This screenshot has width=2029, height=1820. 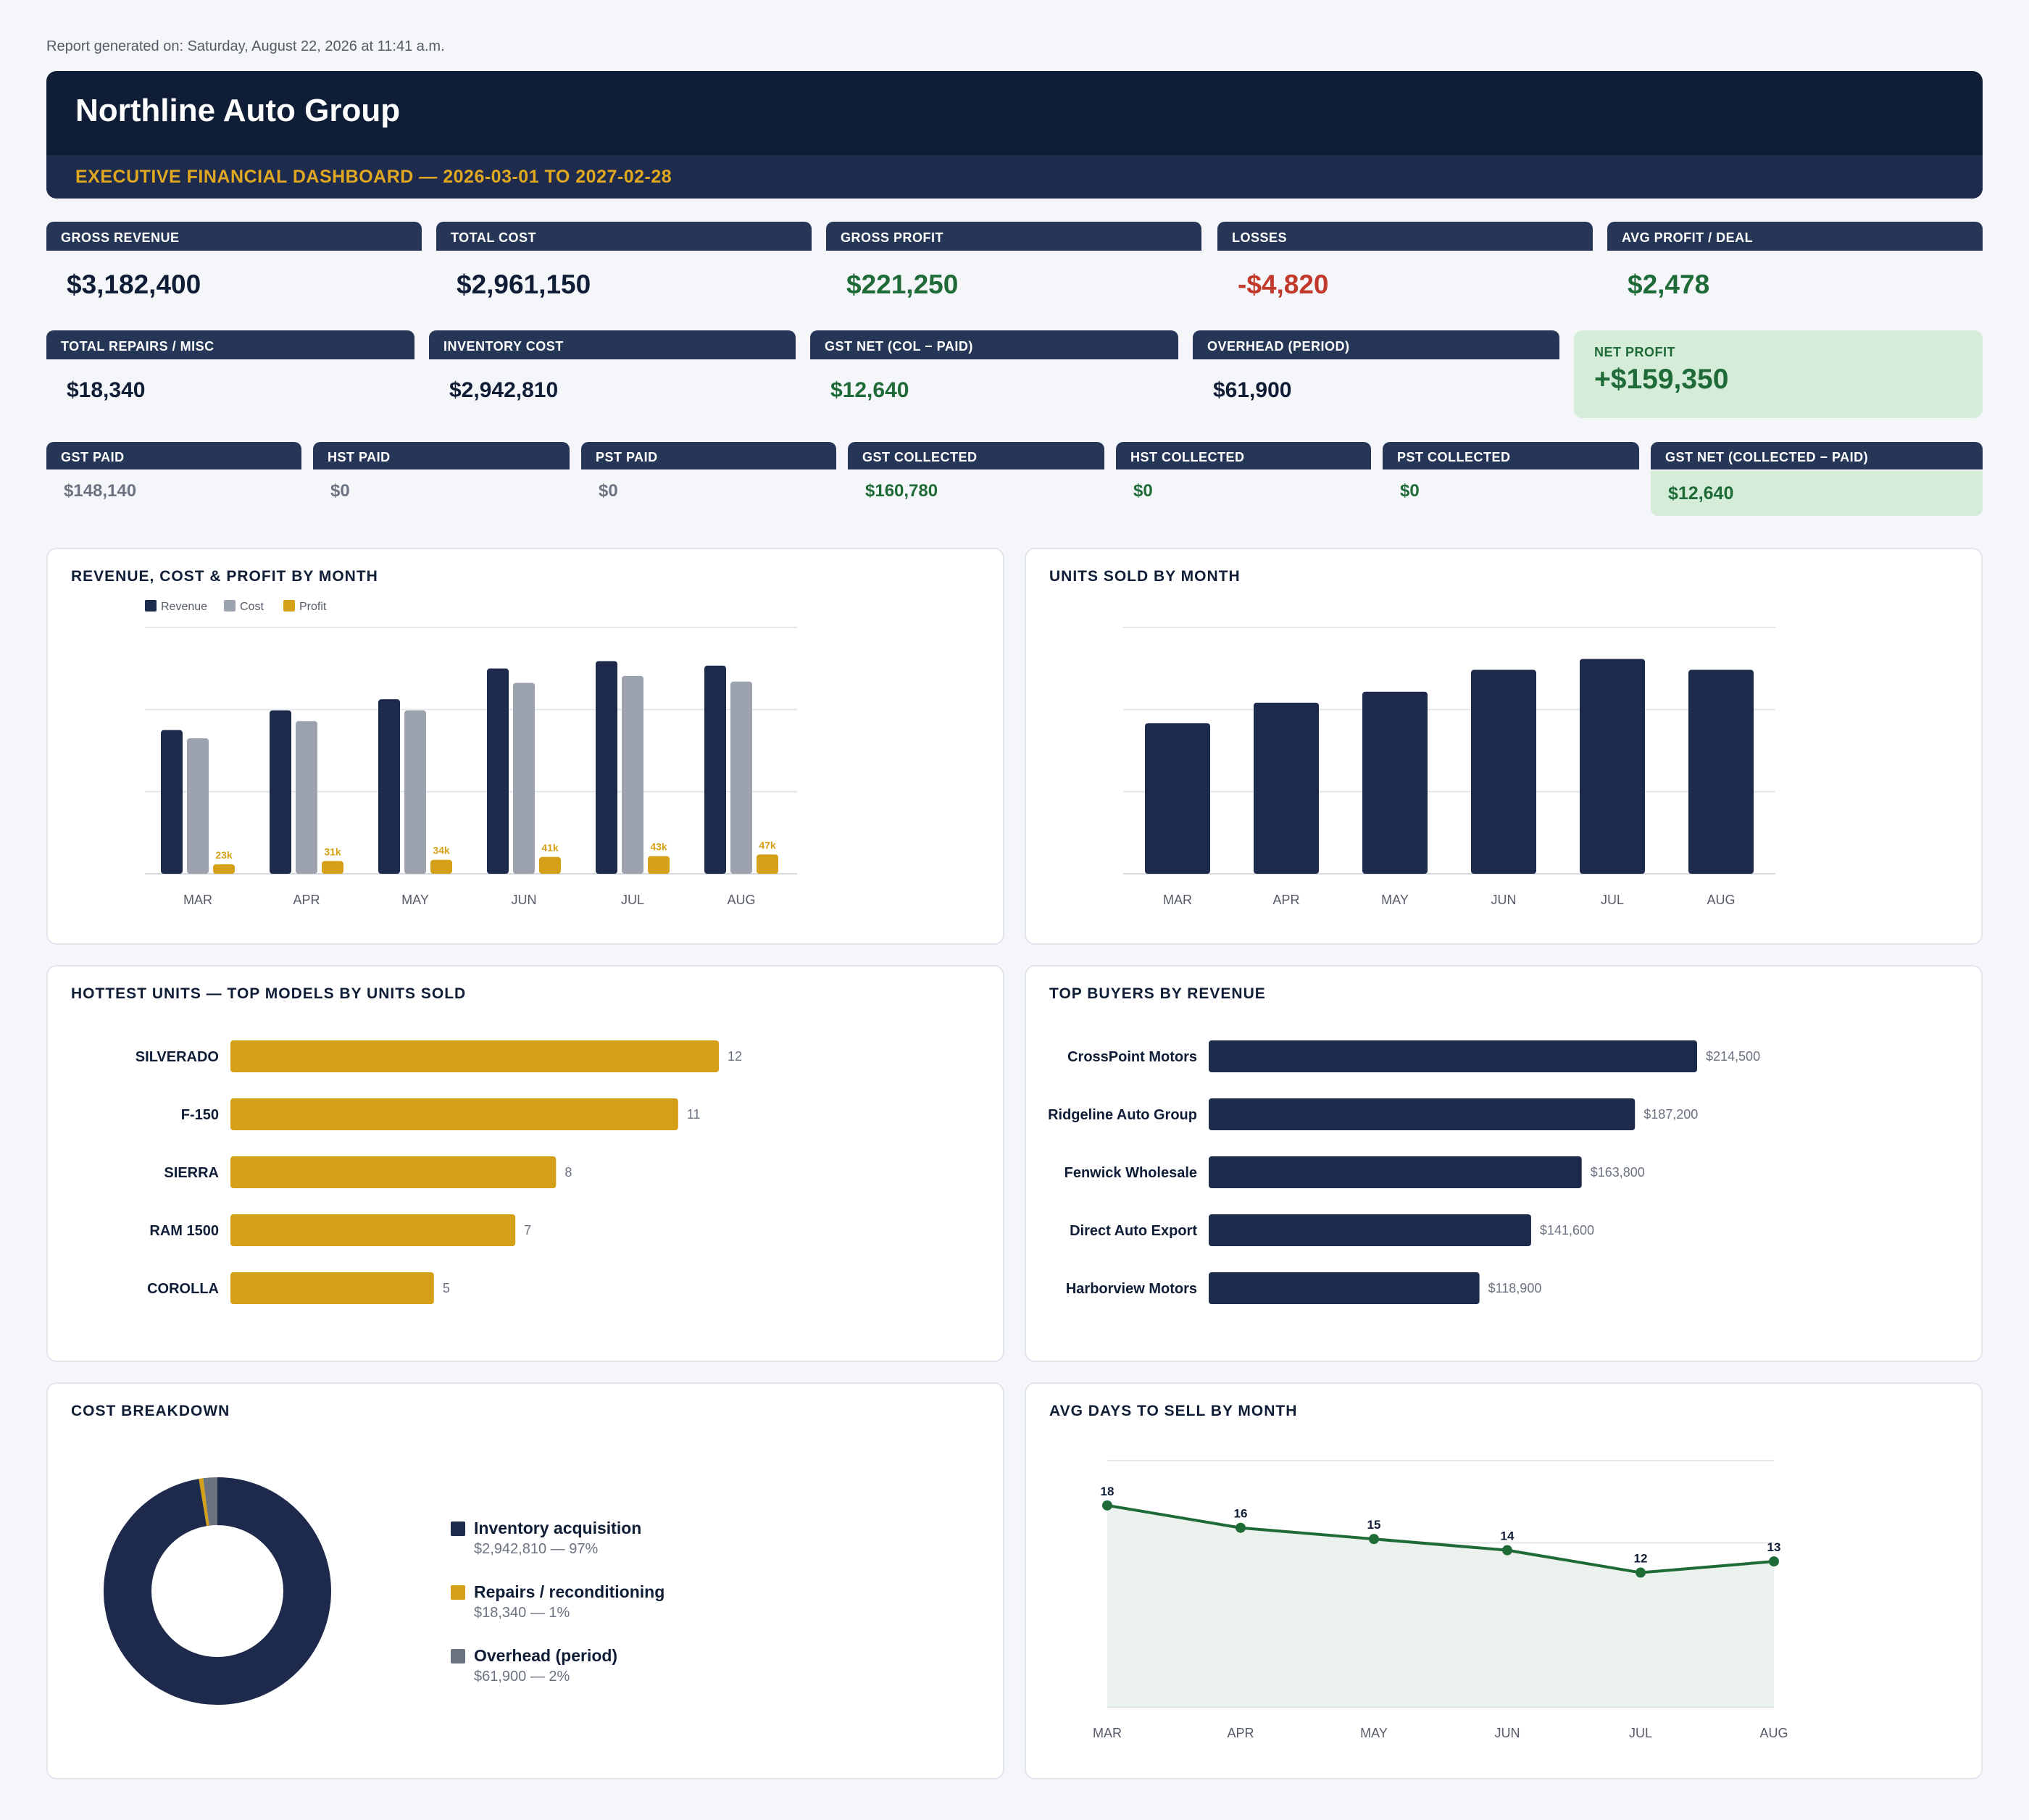 I want to click on kpi-value: $2,942,810, so click(x=504, y=390).